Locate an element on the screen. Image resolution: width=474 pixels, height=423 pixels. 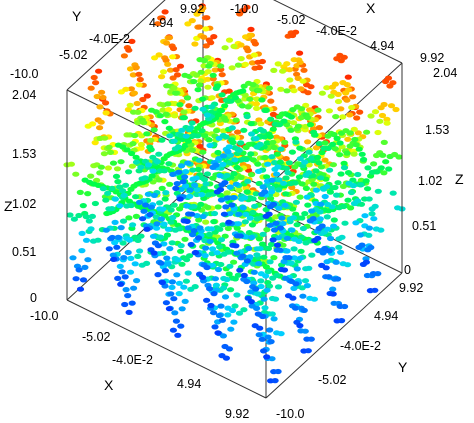
x-tick-front-0: -10.0 is located at coordinates (44, 316).